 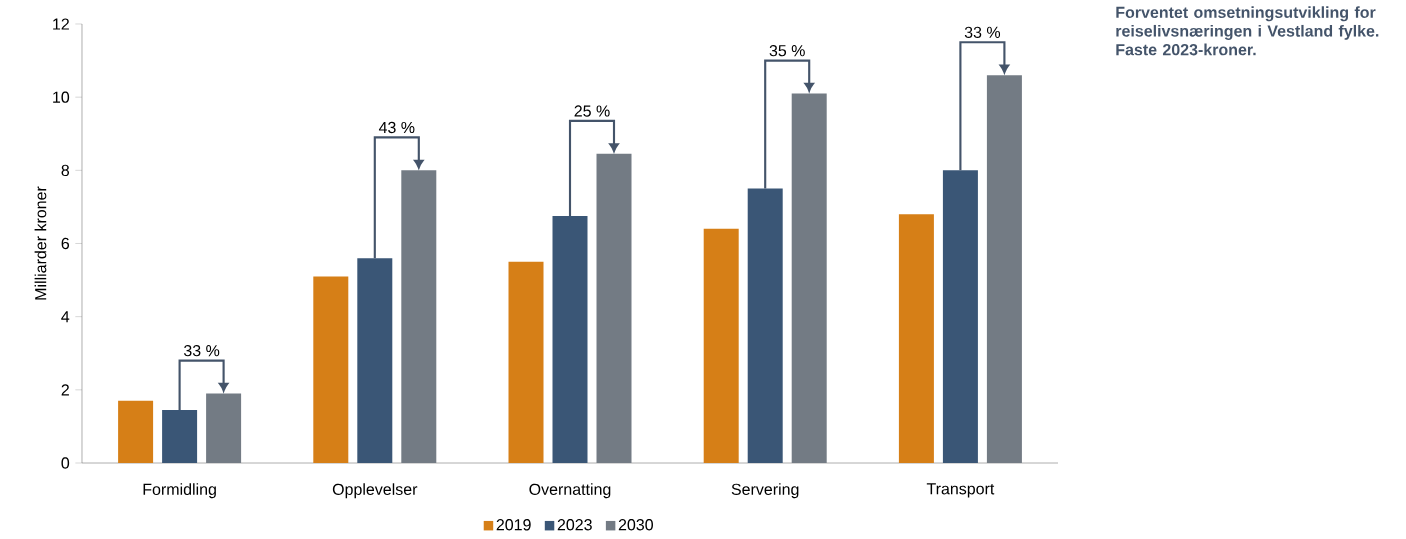 I want to click on y-tick-label: 2, so click(x=65, y=390).